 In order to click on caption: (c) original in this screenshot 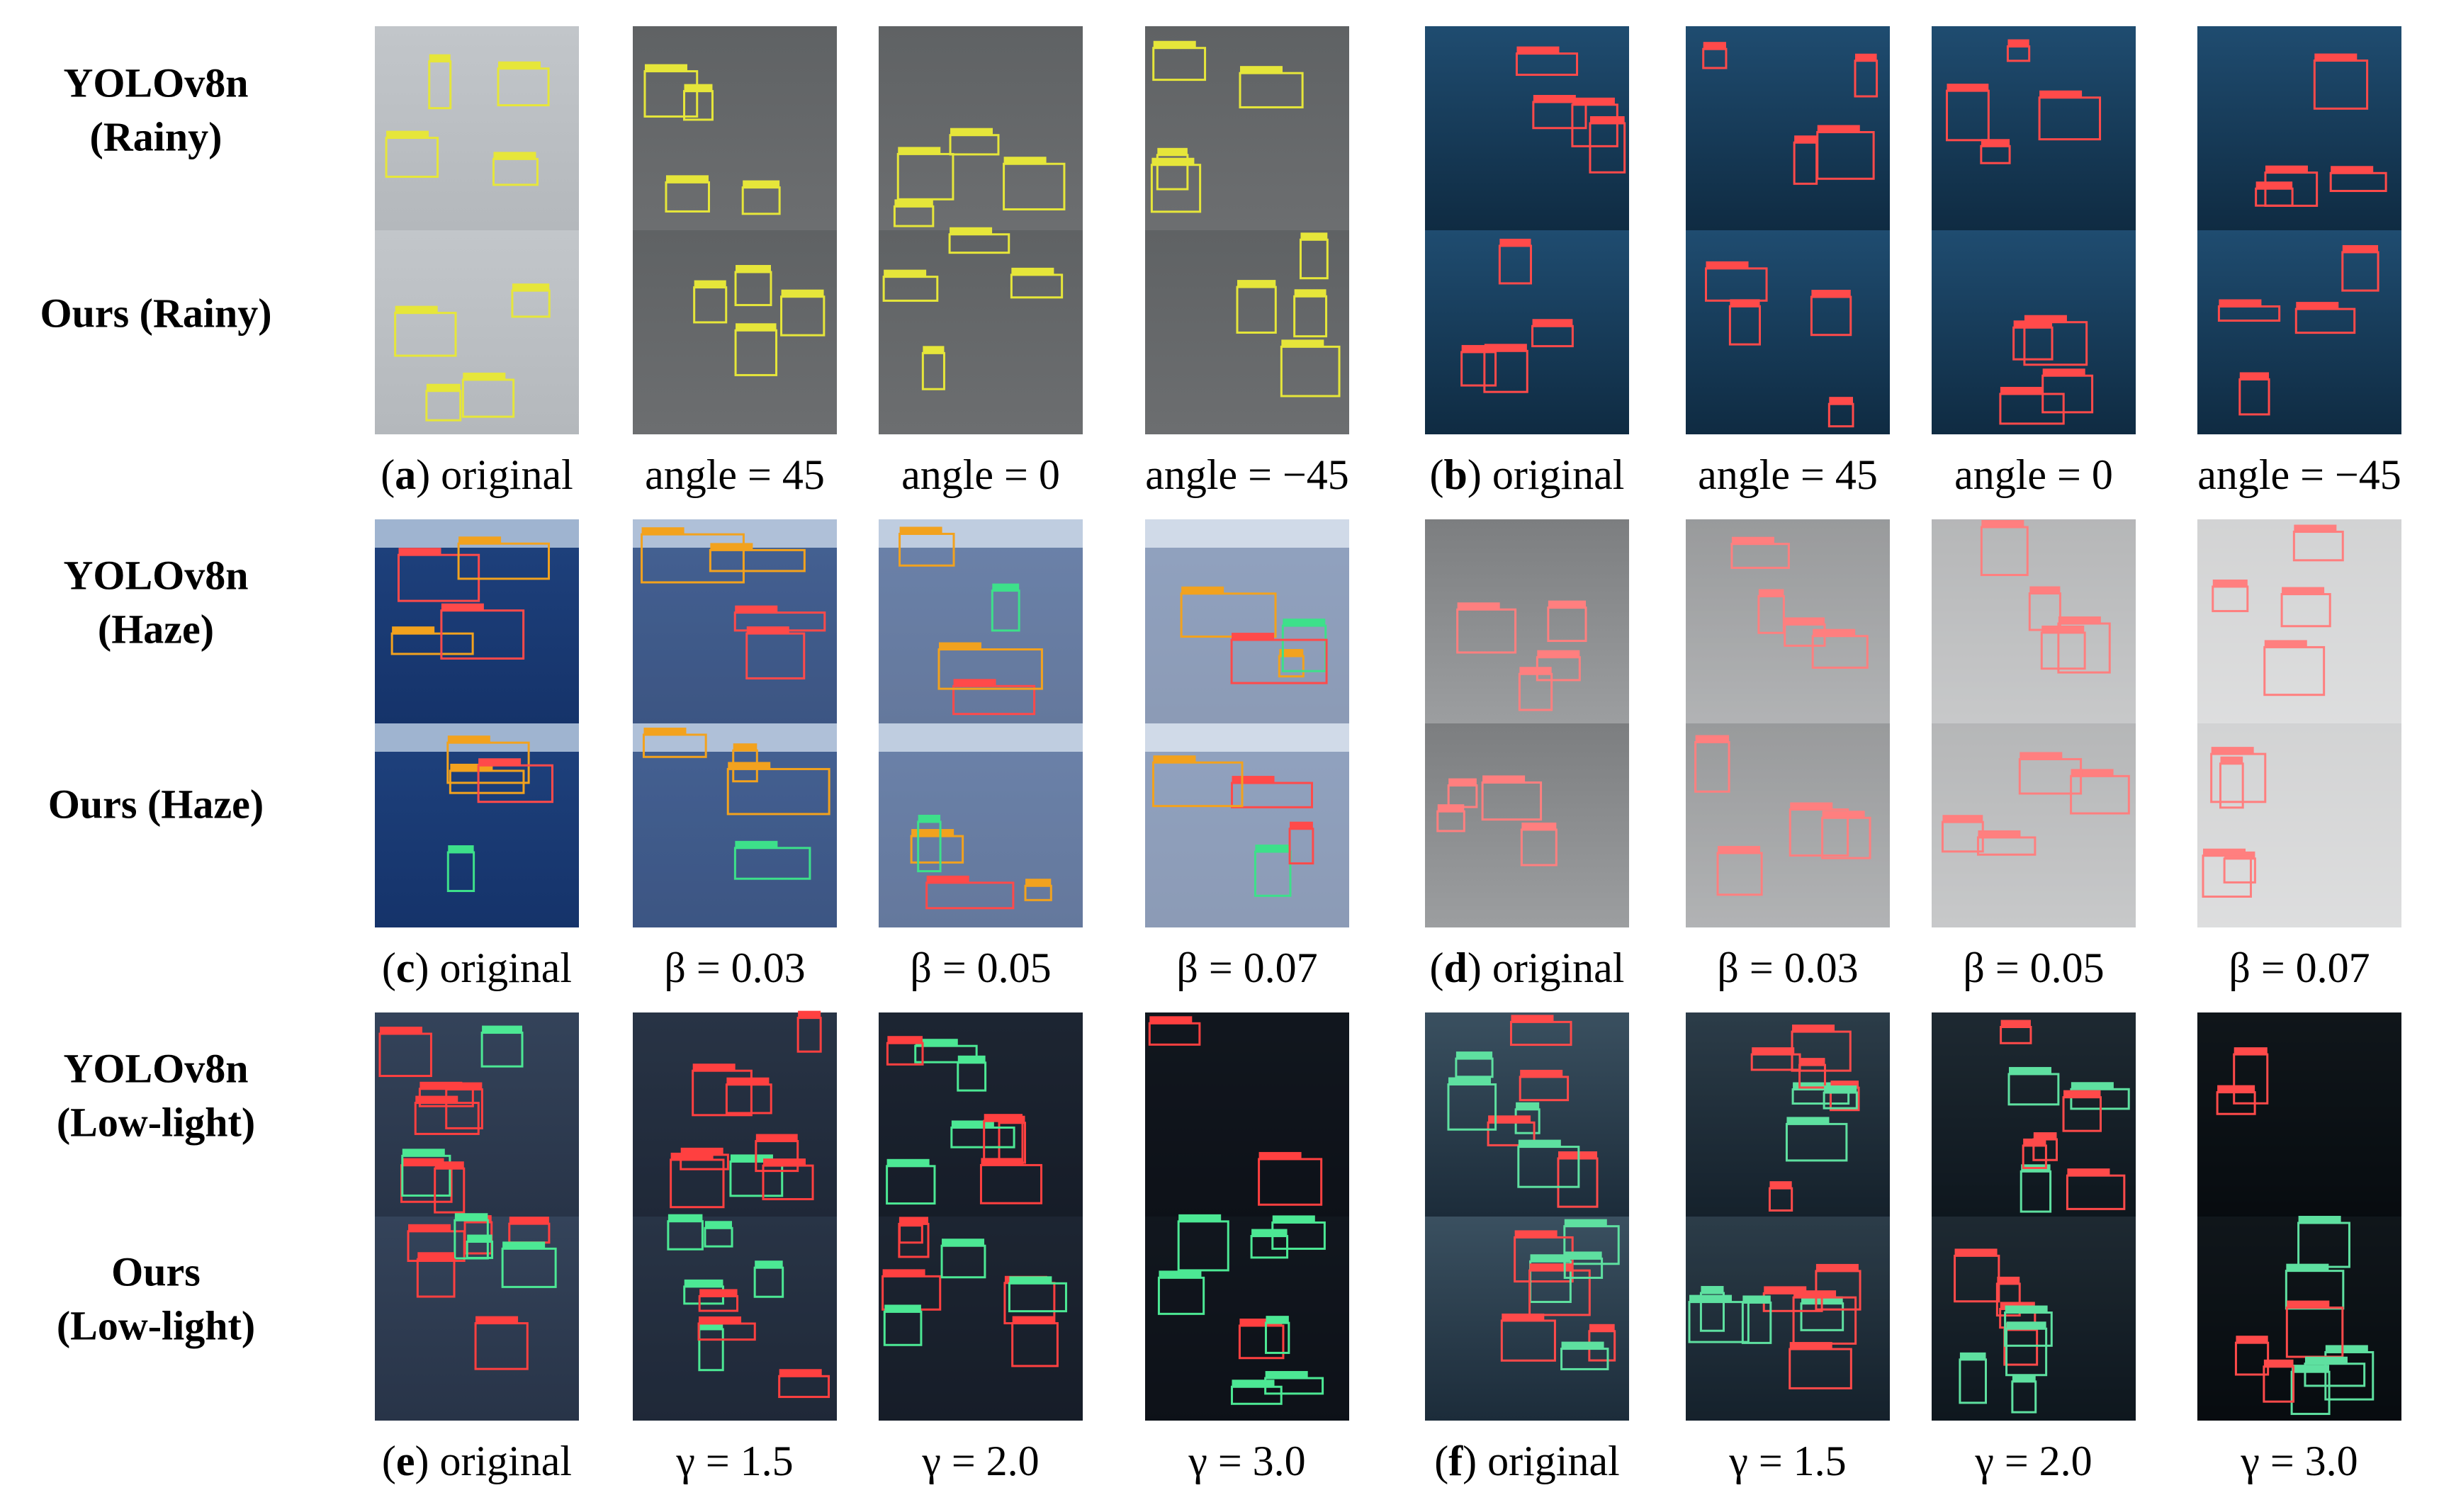, I will do `click(477, 967)`.